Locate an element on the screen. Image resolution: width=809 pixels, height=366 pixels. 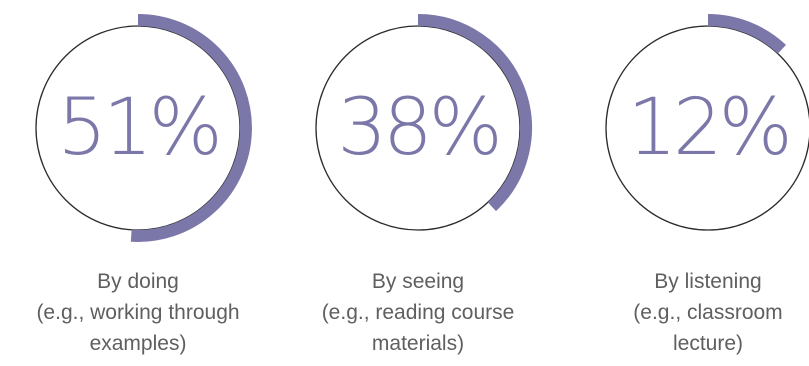
percent-value: 51% is located at coordinates (139, 128).